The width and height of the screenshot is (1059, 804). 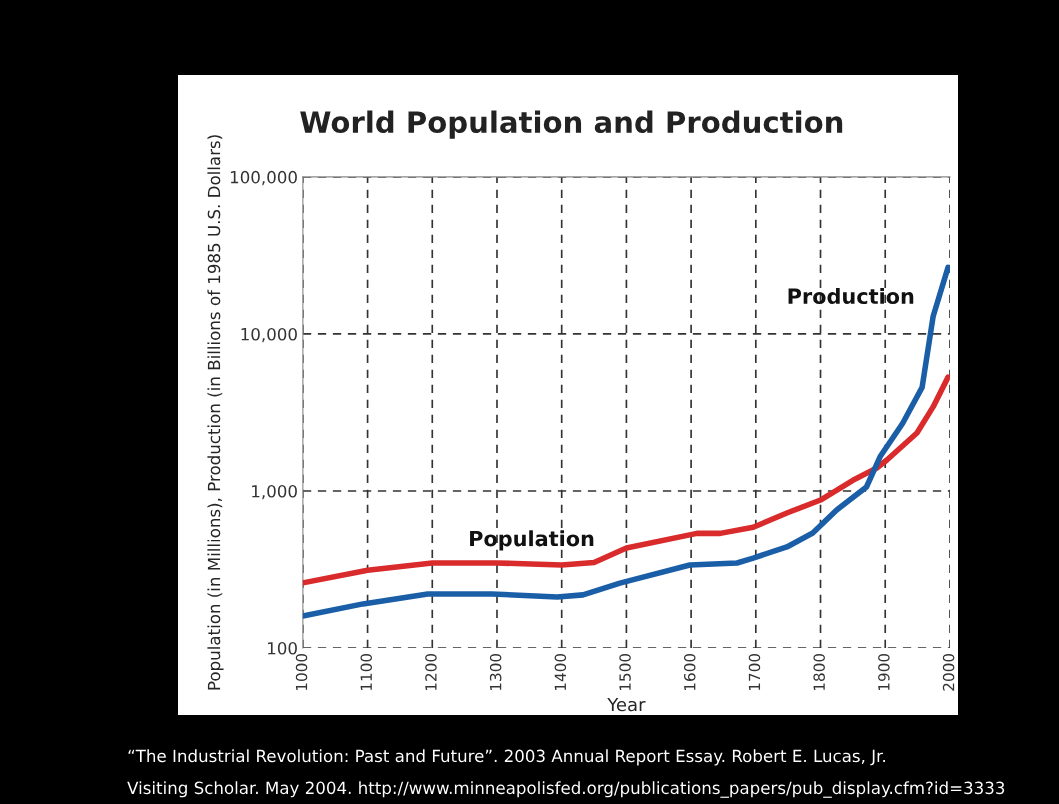 What do you see at coordinates (689, 672) in the screenshot?
I see `x-tick-label: 1600` at bounding box center [689, 672].